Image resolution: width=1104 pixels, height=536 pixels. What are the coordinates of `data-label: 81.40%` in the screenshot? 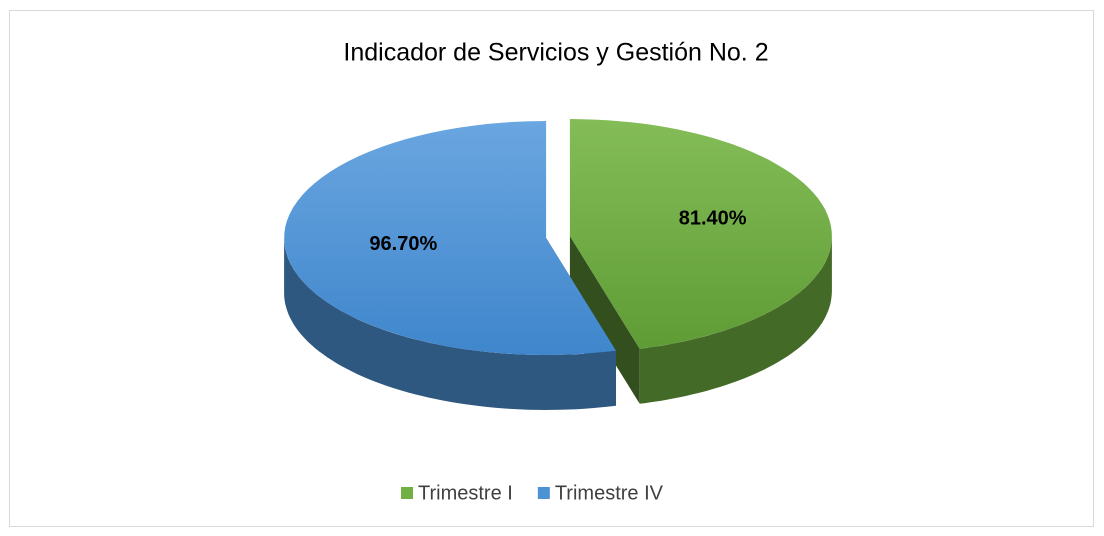 It's located at (713, 219).